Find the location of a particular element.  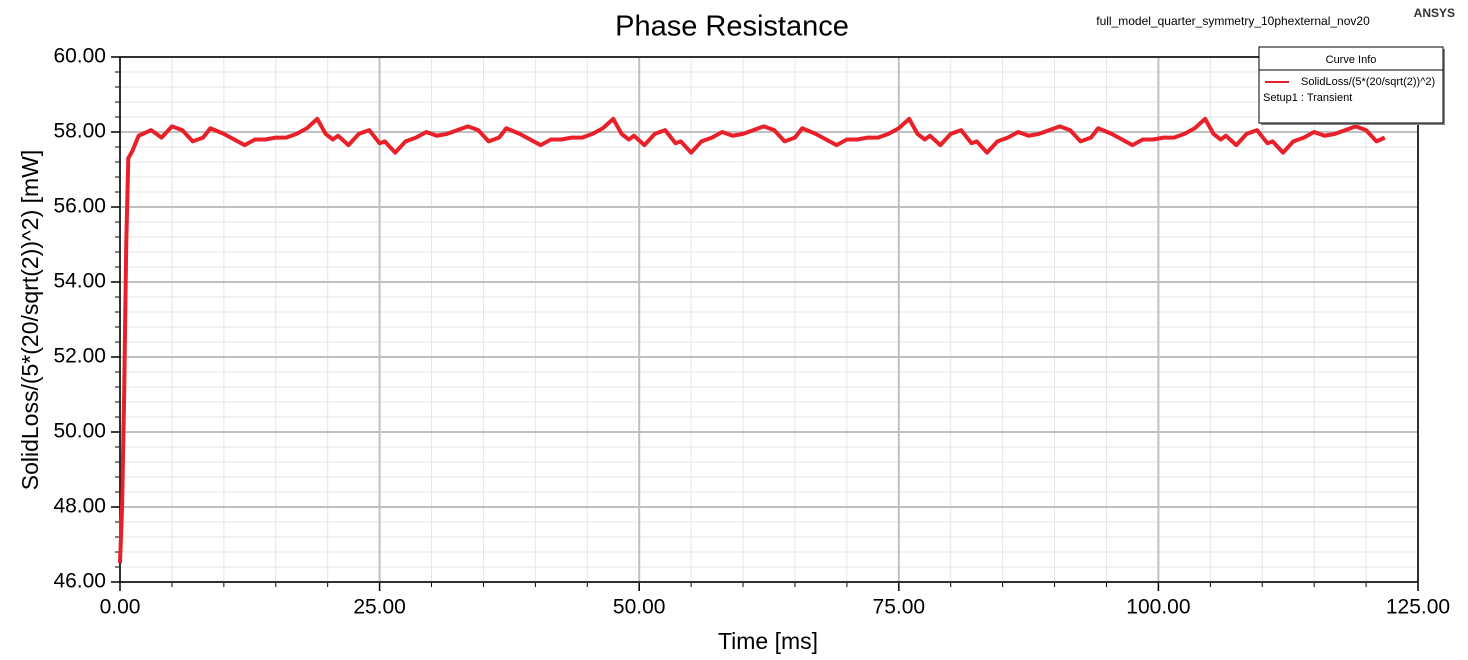

legend-box is located at coordinates (1351, 85).